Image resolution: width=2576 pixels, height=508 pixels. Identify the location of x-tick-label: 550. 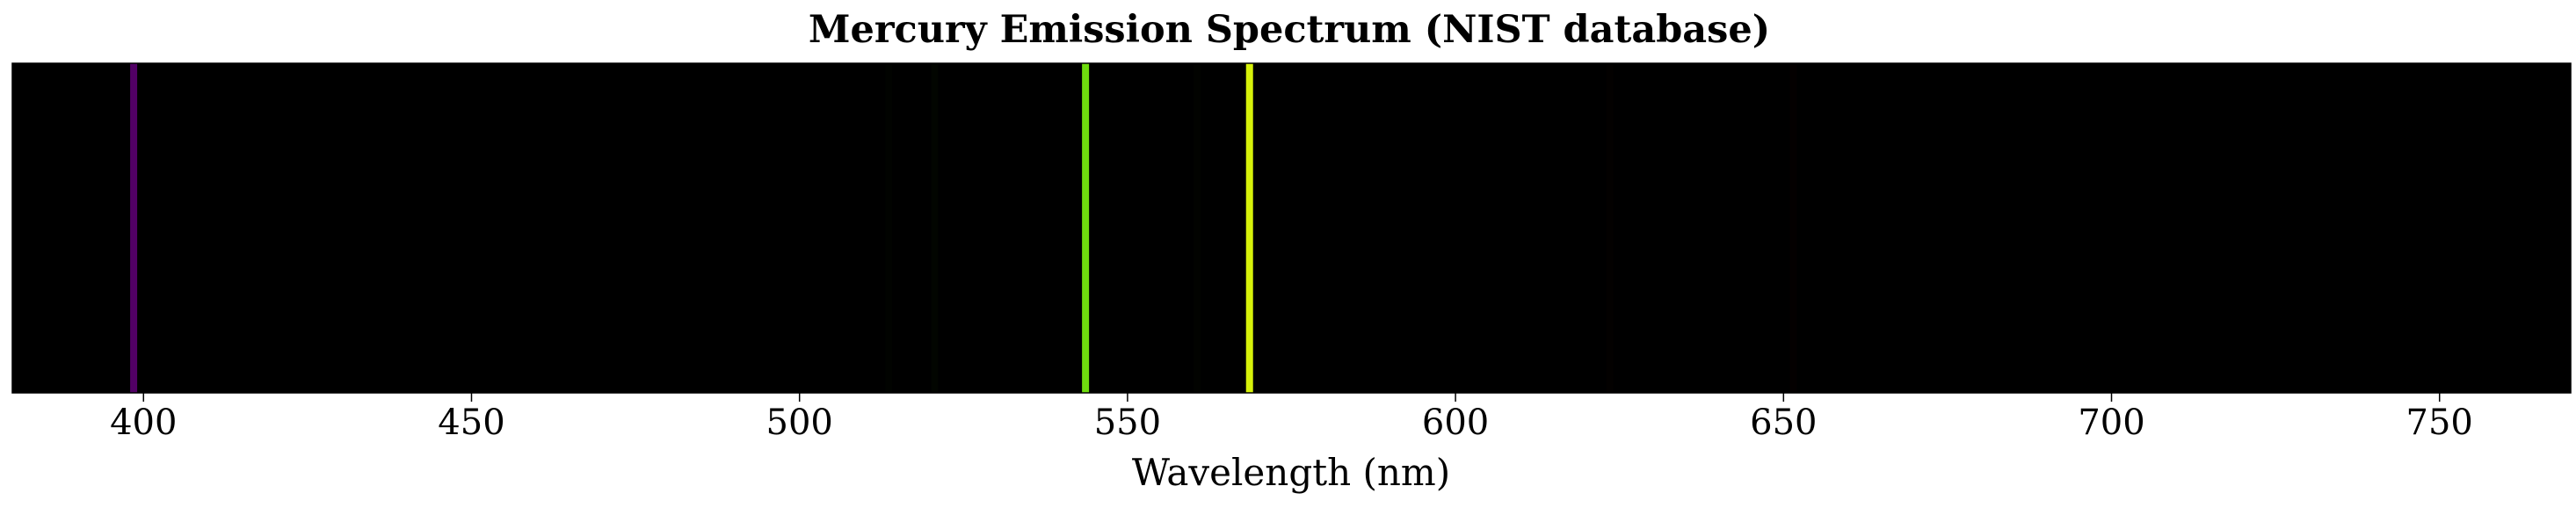
(1127, 423).